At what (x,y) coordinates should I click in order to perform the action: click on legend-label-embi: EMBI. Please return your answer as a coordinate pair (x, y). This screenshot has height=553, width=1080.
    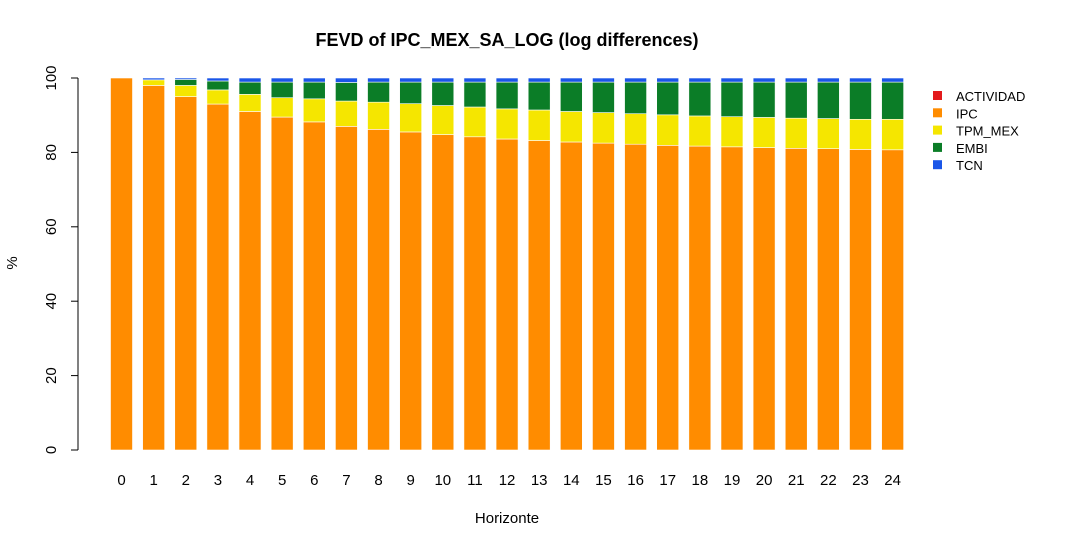
    Looking at the image, I should click on (972, 148).